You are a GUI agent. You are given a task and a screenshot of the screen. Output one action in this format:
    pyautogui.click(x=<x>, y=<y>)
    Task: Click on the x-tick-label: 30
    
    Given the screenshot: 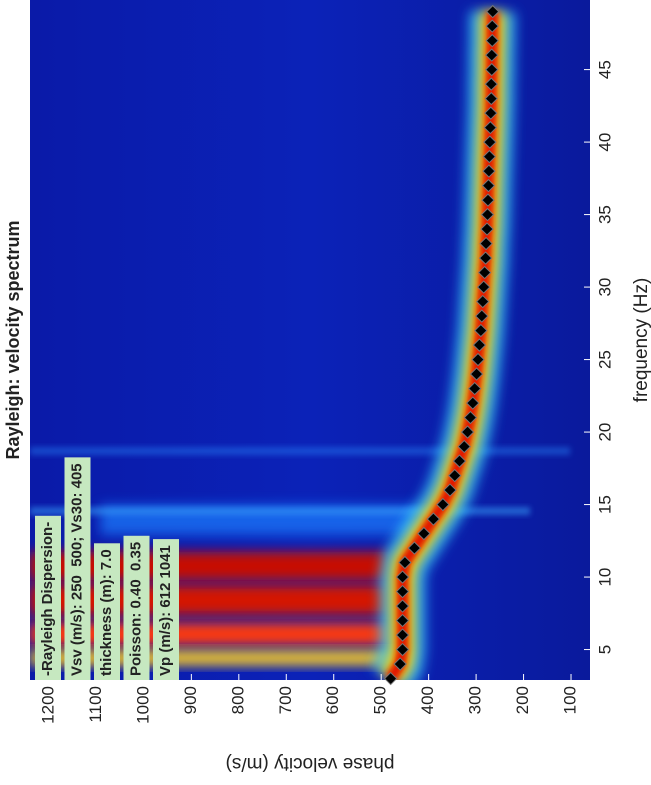 What is the action you would take?
    pyautogui.click(x=604, y=287)
    